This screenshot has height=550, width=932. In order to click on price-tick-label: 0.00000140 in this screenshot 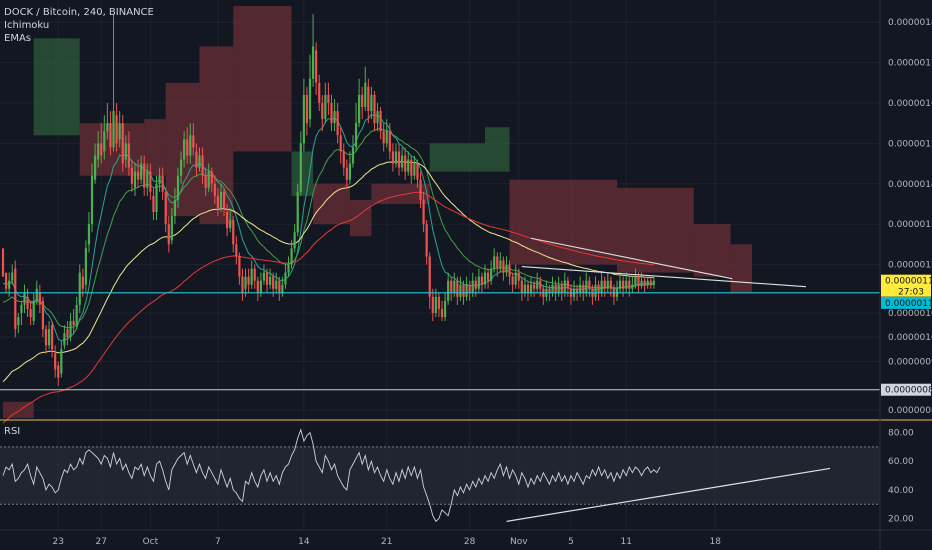, I will do `click(910, 185)`.